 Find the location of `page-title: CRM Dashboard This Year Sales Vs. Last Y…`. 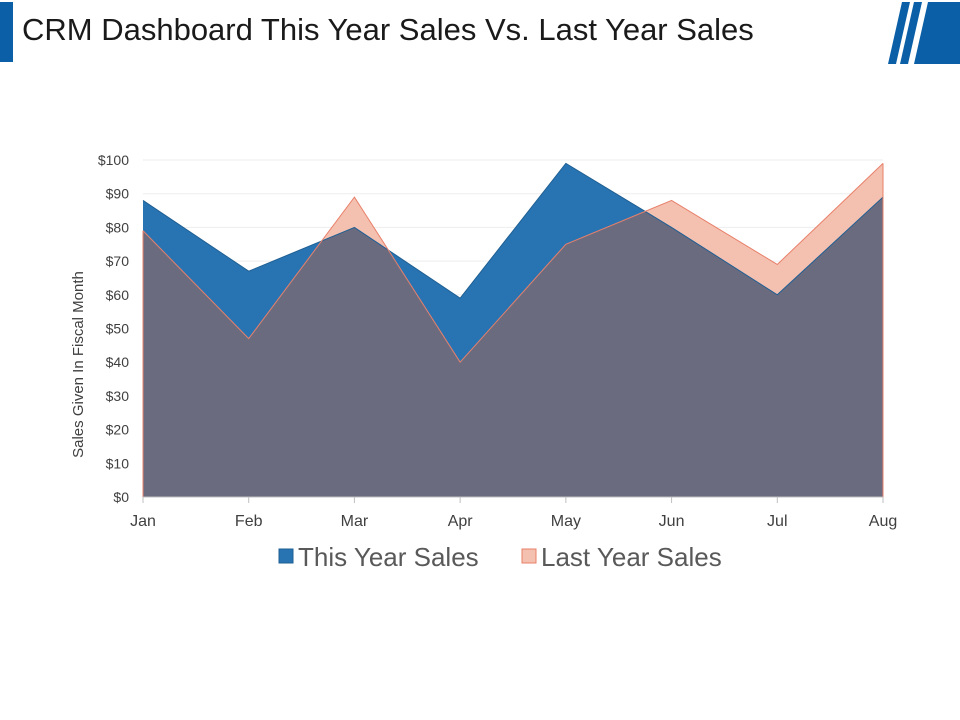

page-title: CRM Dashboard This Year Sales Vs. Last Y… is located at coordinates (388, 29).